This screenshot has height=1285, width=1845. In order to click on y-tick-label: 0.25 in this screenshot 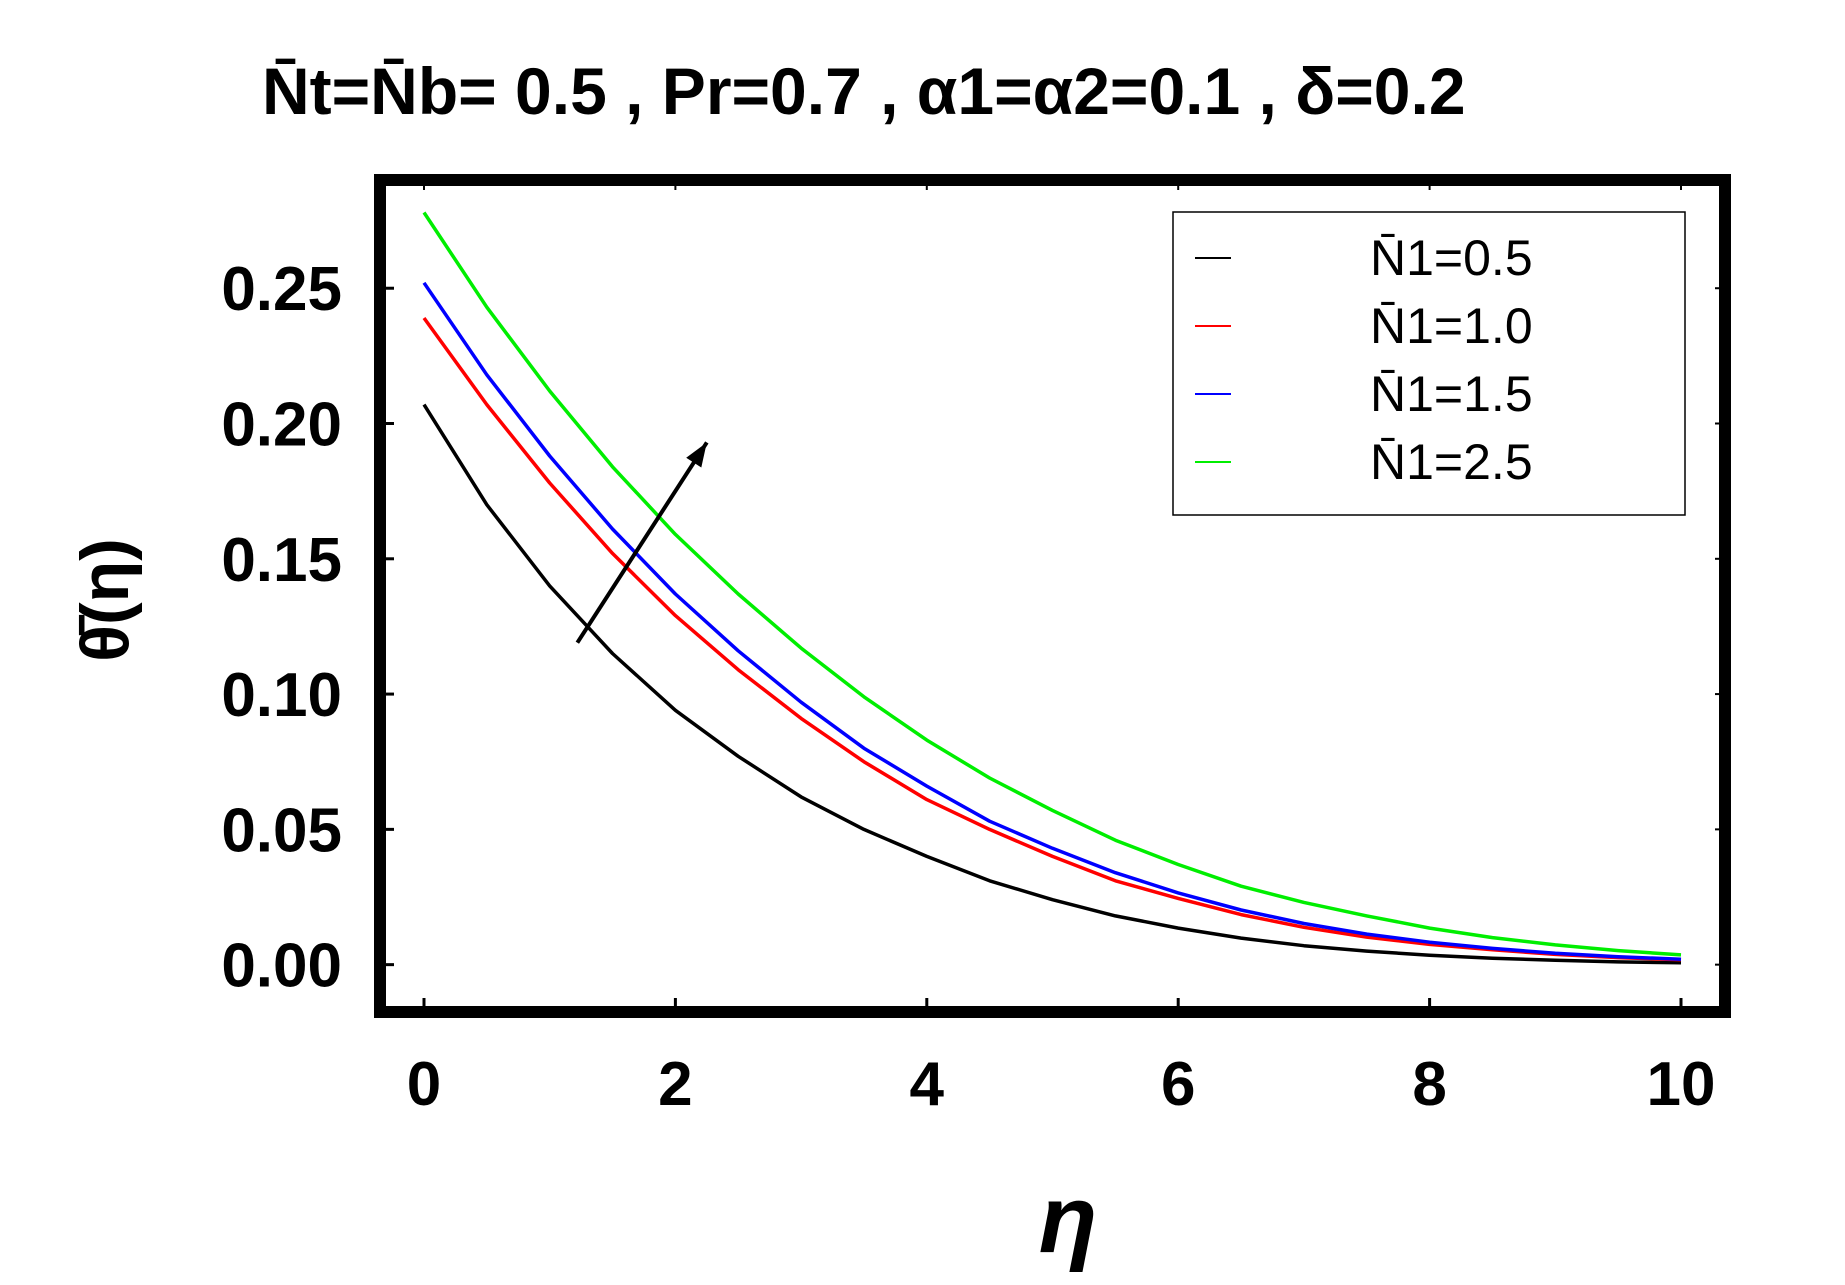, I will do `click(281, 289)`.